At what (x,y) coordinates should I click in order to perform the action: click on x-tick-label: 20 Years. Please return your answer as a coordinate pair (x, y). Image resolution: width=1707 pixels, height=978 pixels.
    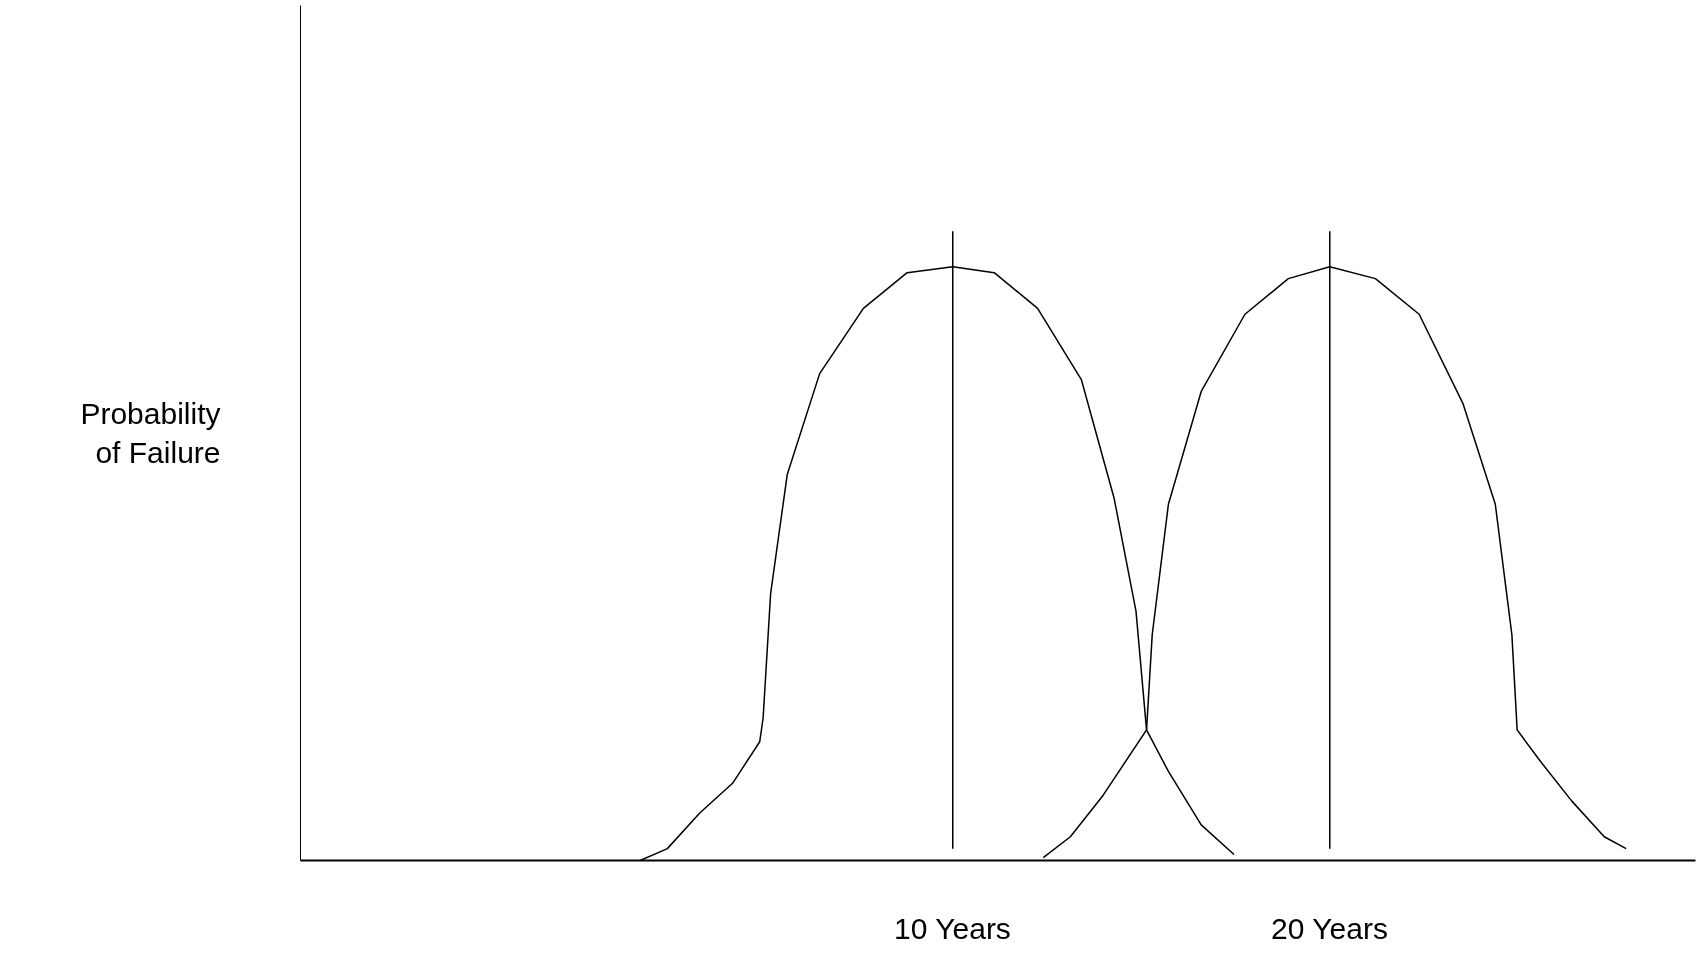
    Looking at the image, I should click on (1329, 928).